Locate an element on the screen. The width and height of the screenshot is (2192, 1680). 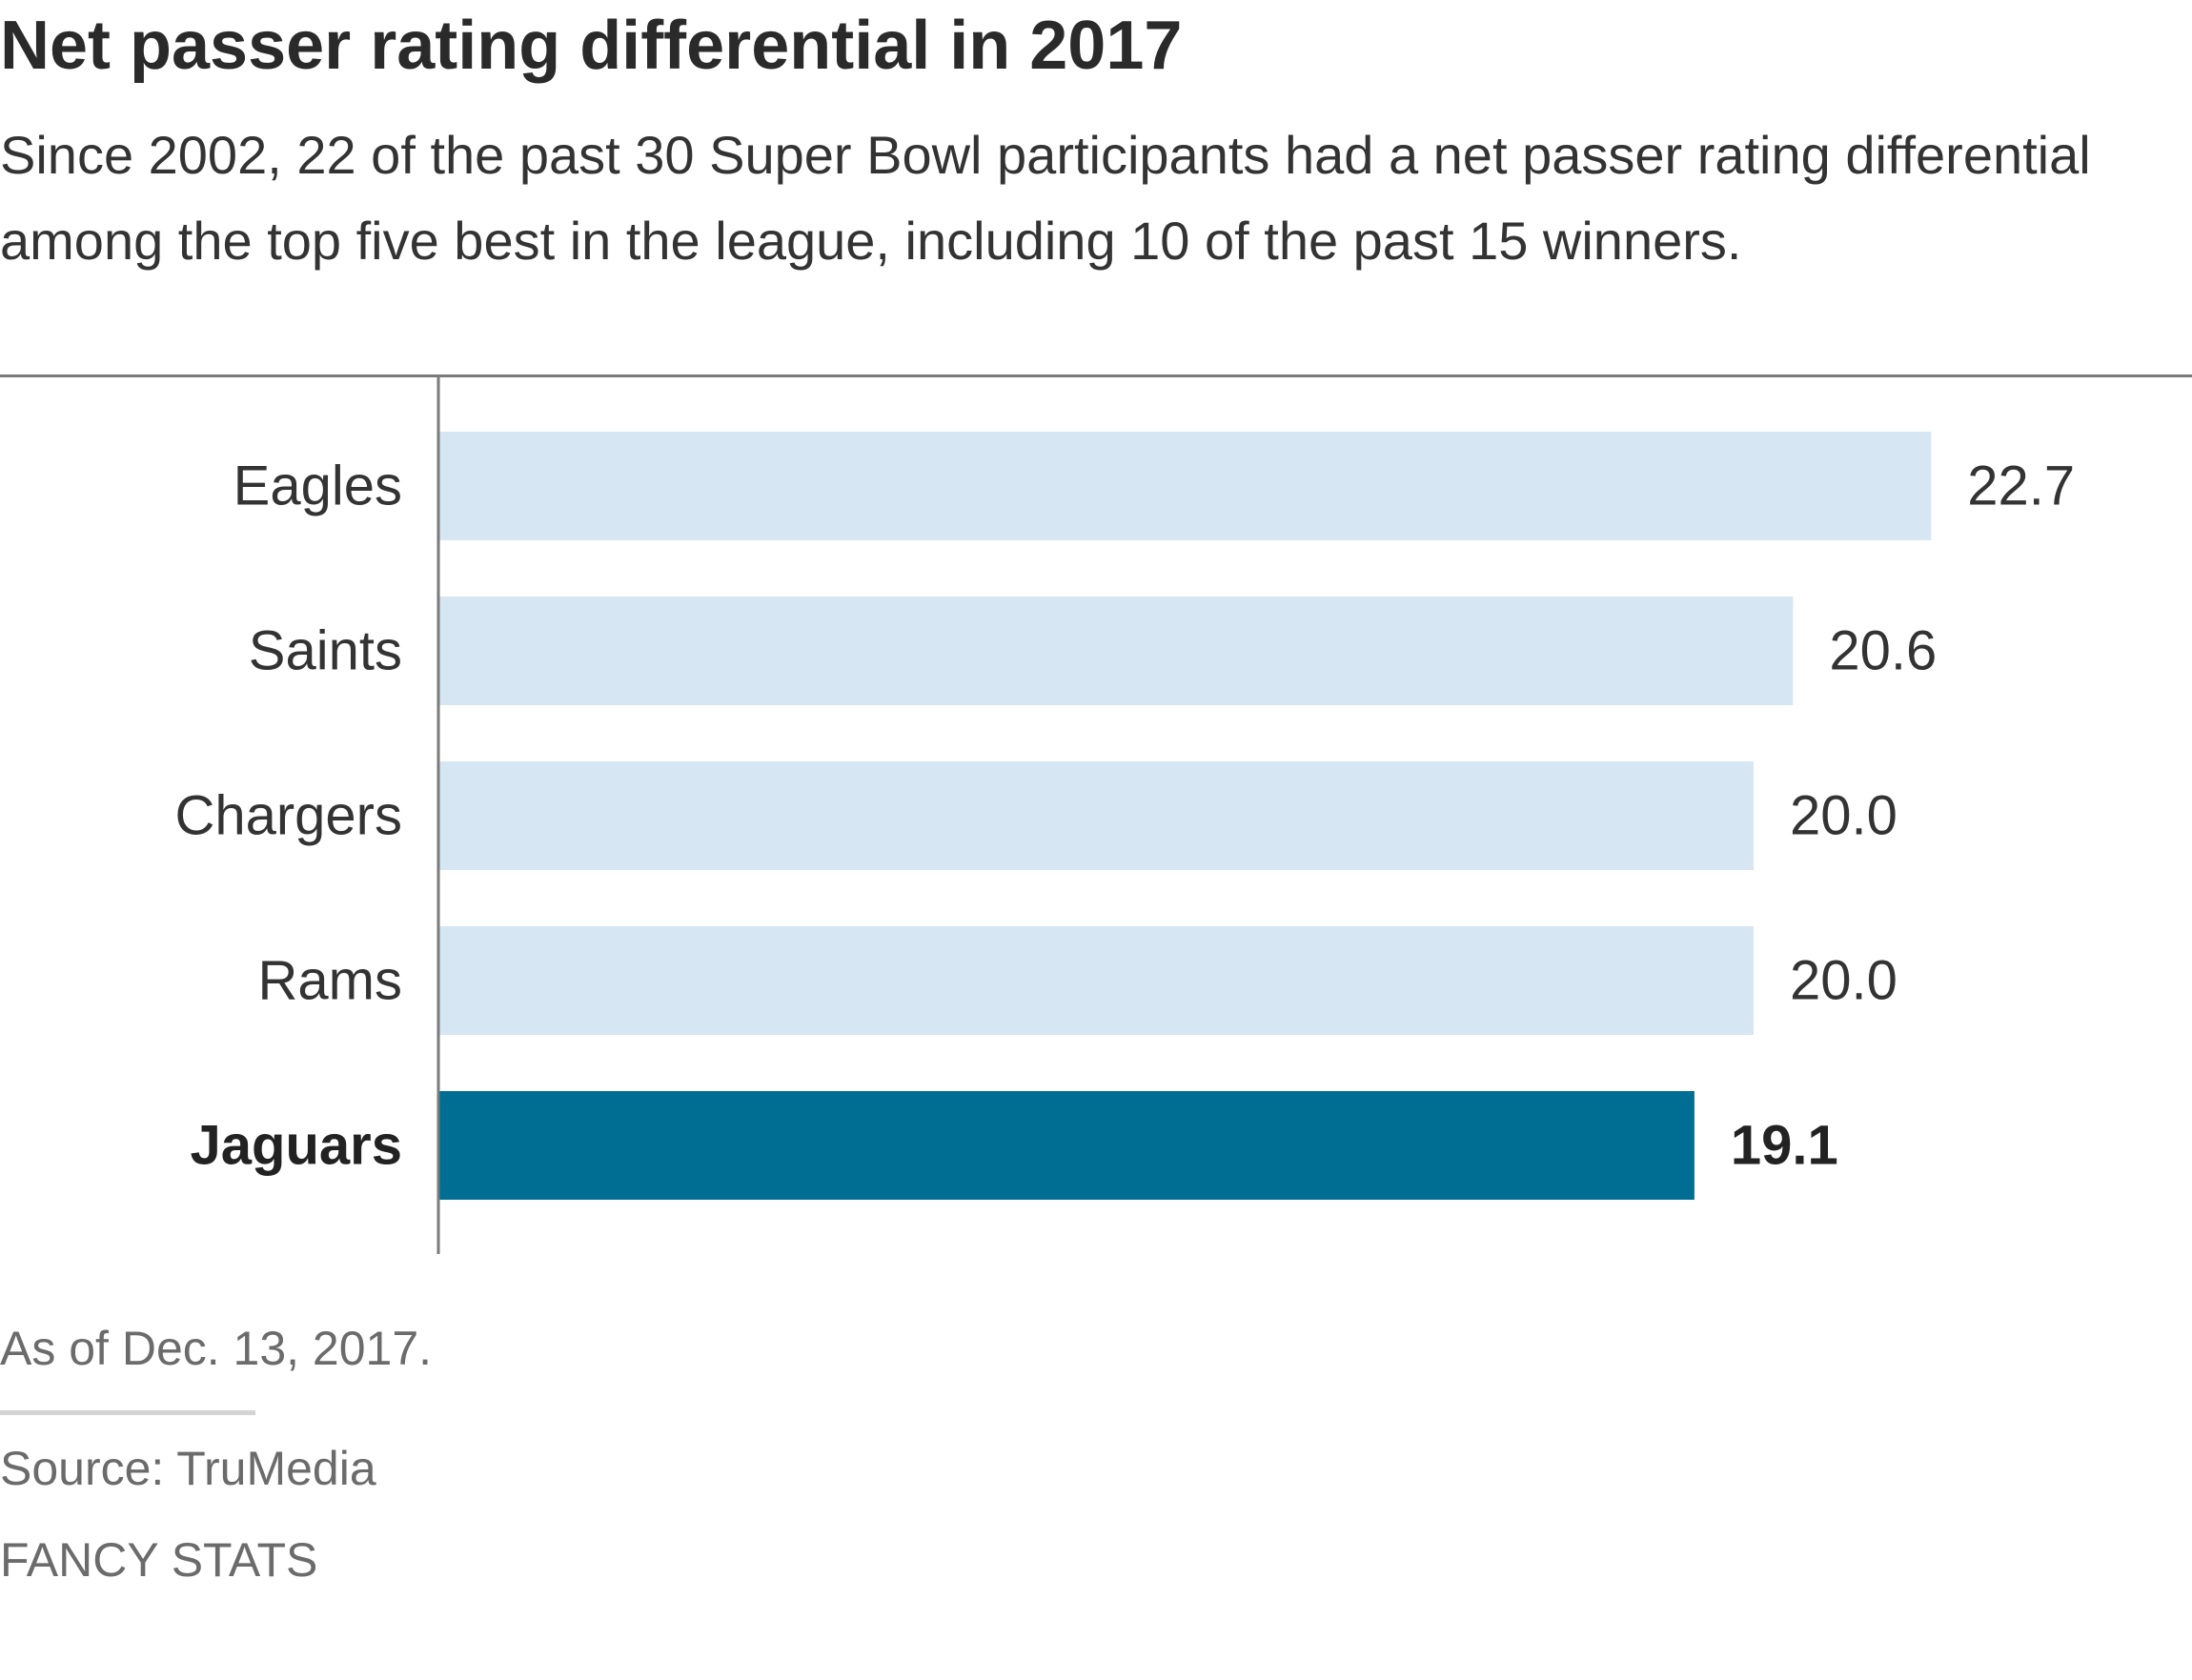
category-label-rams: Rams is located at coordinates (330, 981).